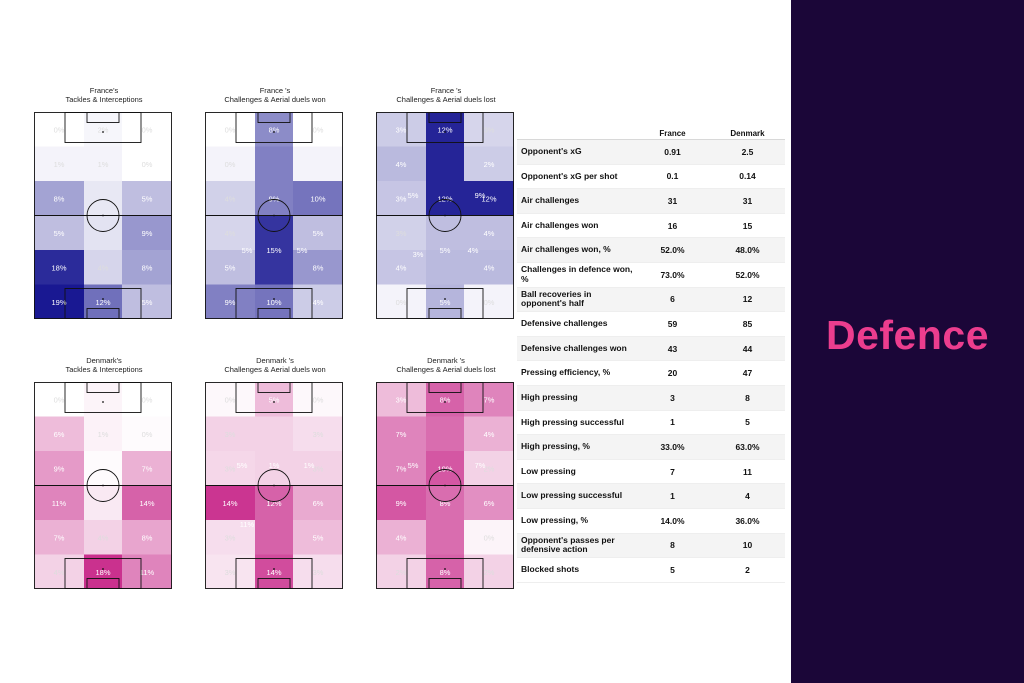 This screenshot has height=683, width=1024. I want to click on heatmap-inner-label: 1%, so click(309, 465).